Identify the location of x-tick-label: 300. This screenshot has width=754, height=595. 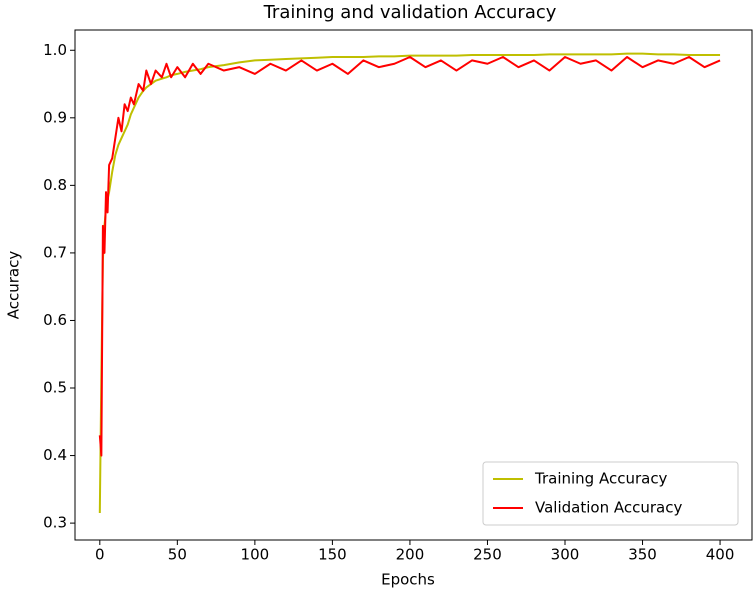
(565, 555).